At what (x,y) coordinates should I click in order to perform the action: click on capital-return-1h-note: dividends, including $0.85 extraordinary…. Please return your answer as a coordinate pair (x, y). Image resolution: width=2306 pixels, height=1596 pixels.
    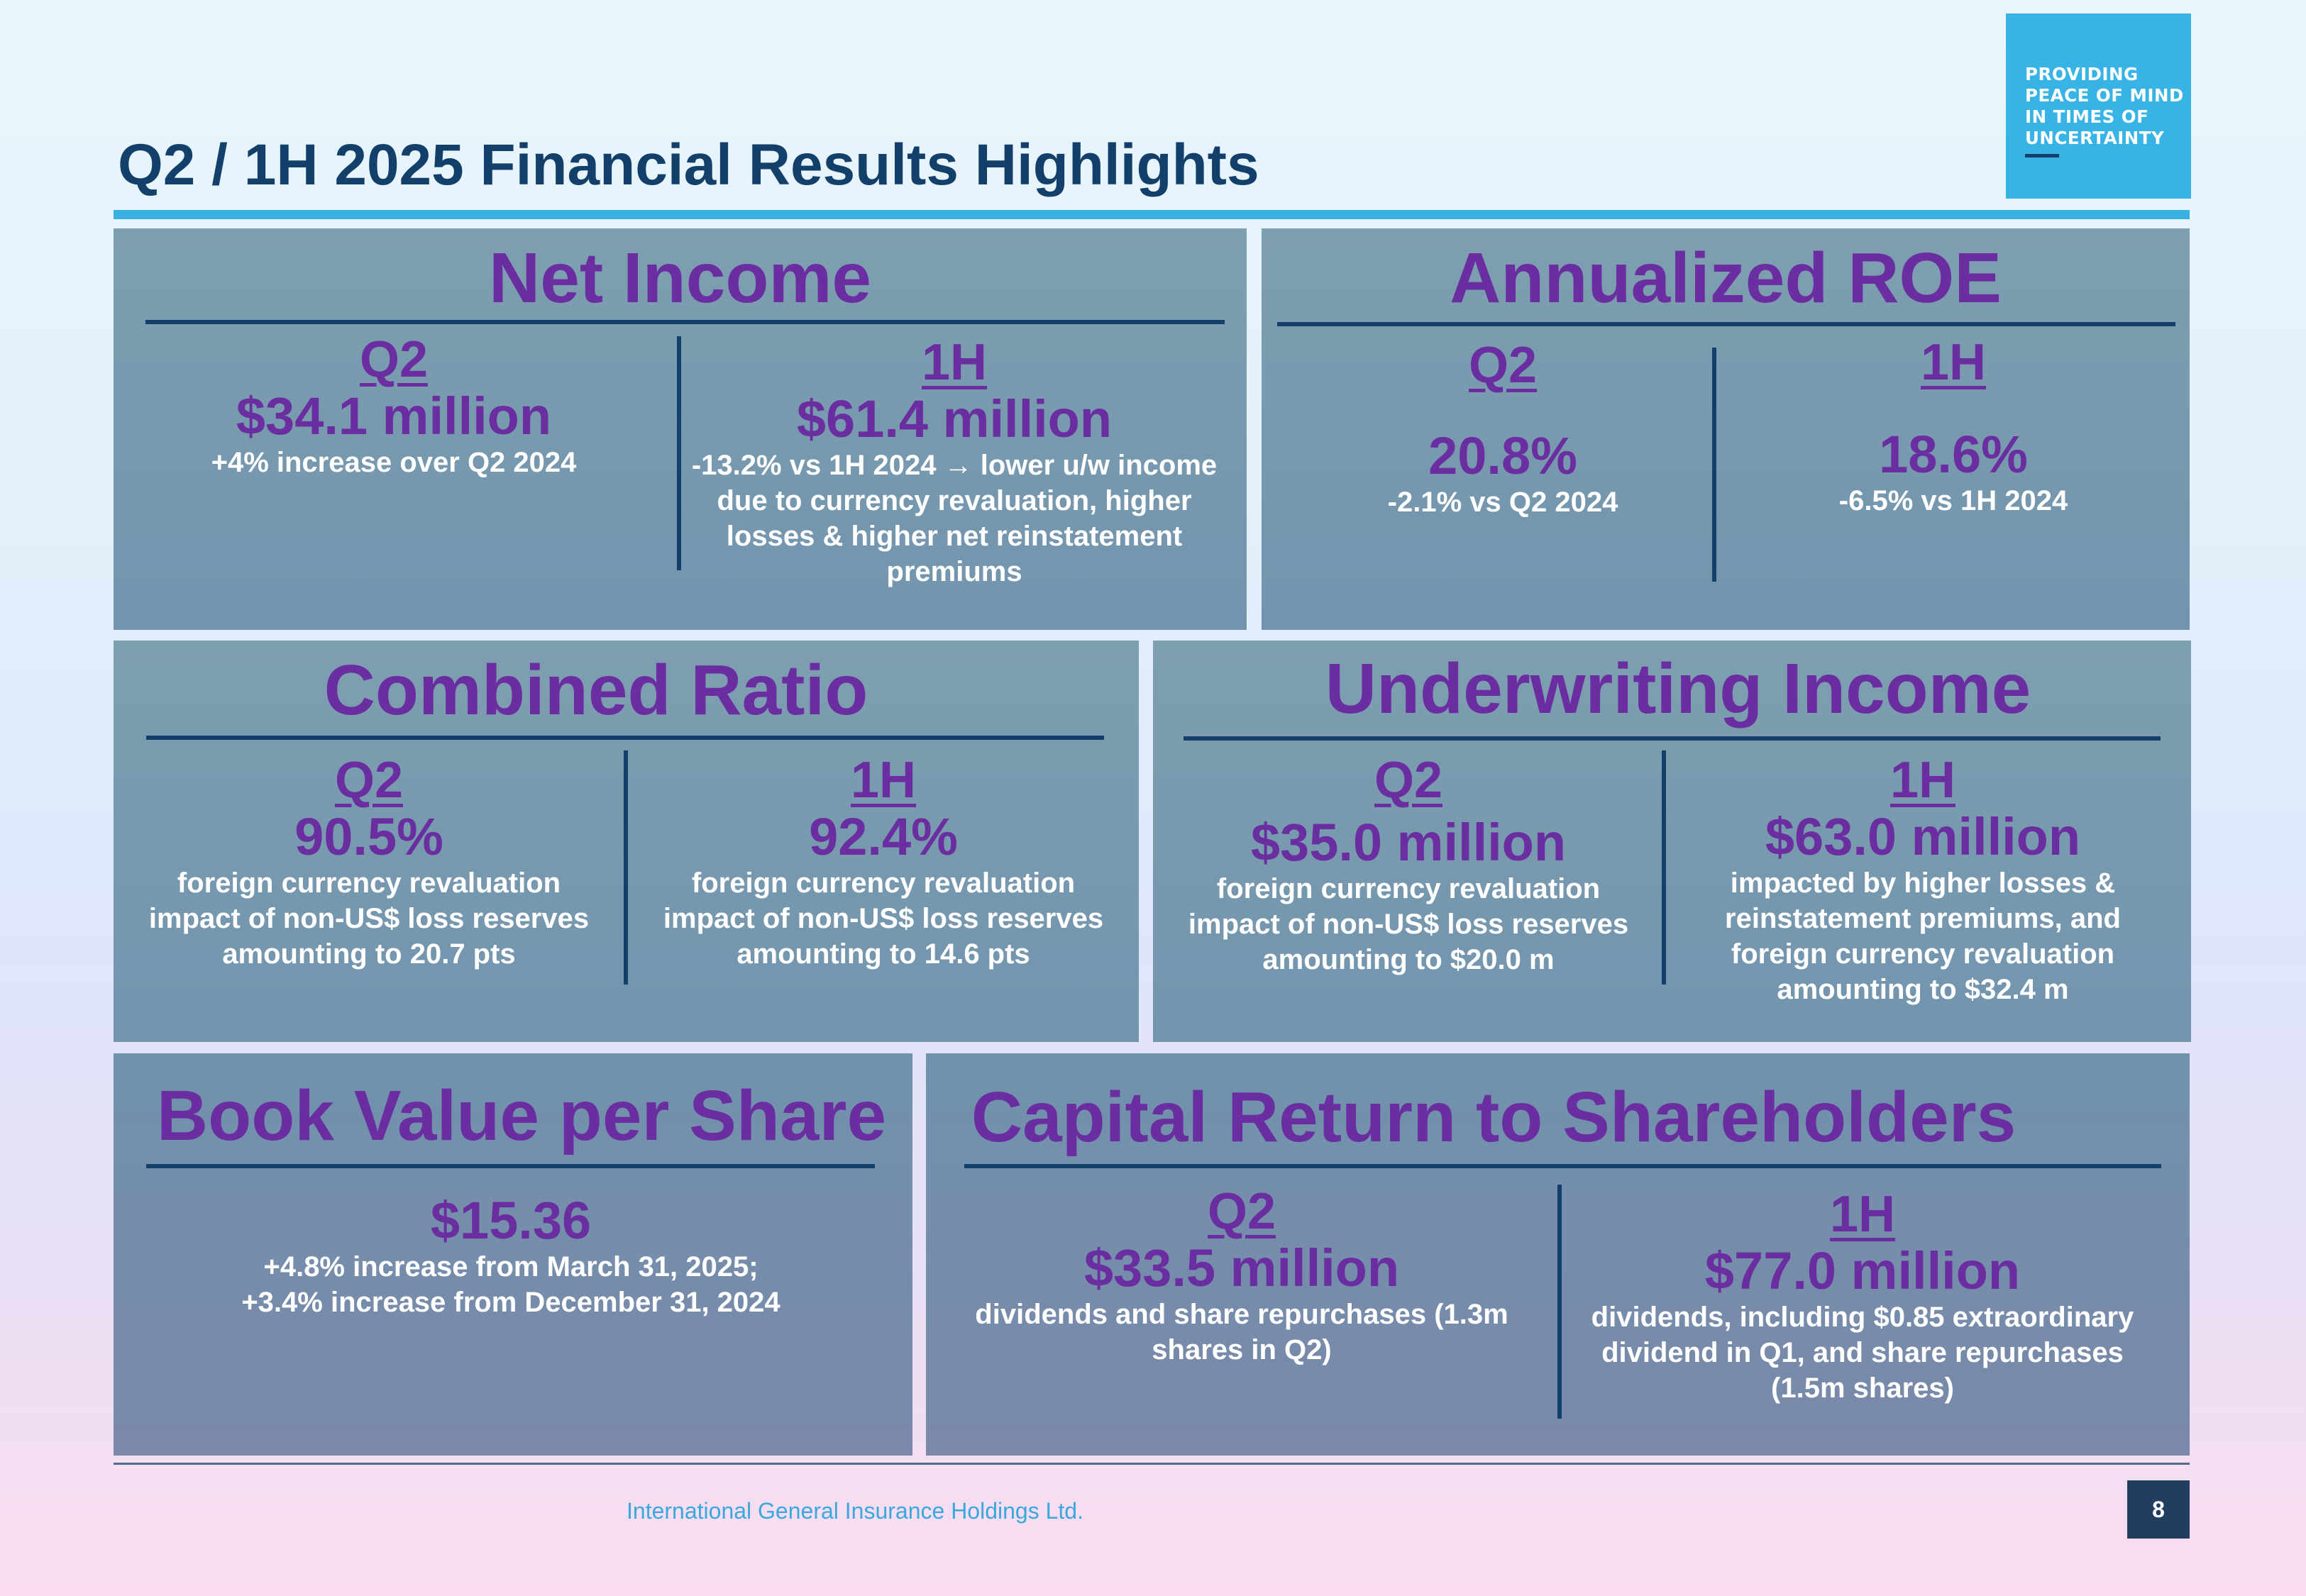
    Looking at the image, I should click on (1862, 1352).